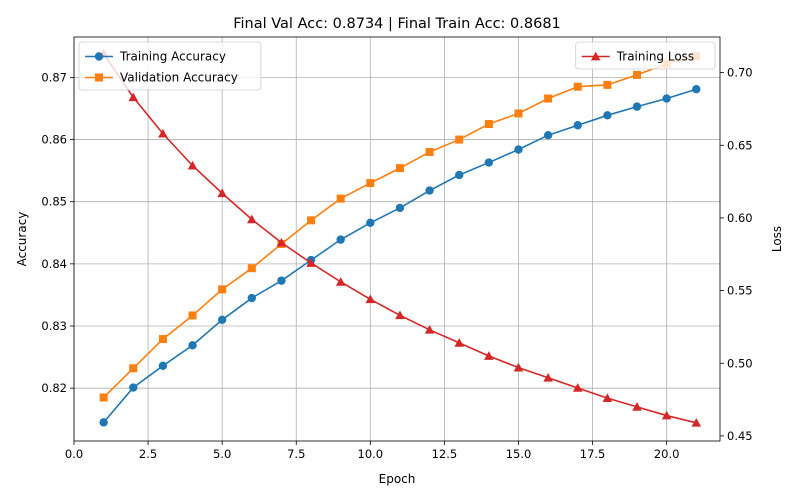 Image resolution: width=800 pixels, height=504 pixels. What do you see at coordinates (296, 454) in the screenshot?
I see `x-tick-label: 7.5` at bounding box center [296, 454].